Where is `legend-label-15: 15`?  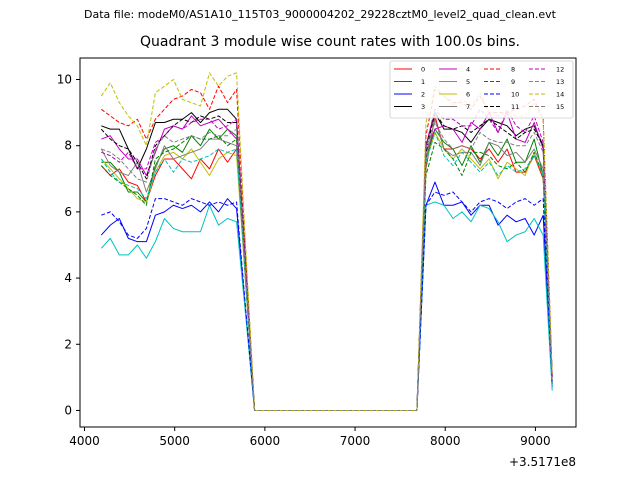 legend-label-15: 15 is located at coordinates (560, 107).